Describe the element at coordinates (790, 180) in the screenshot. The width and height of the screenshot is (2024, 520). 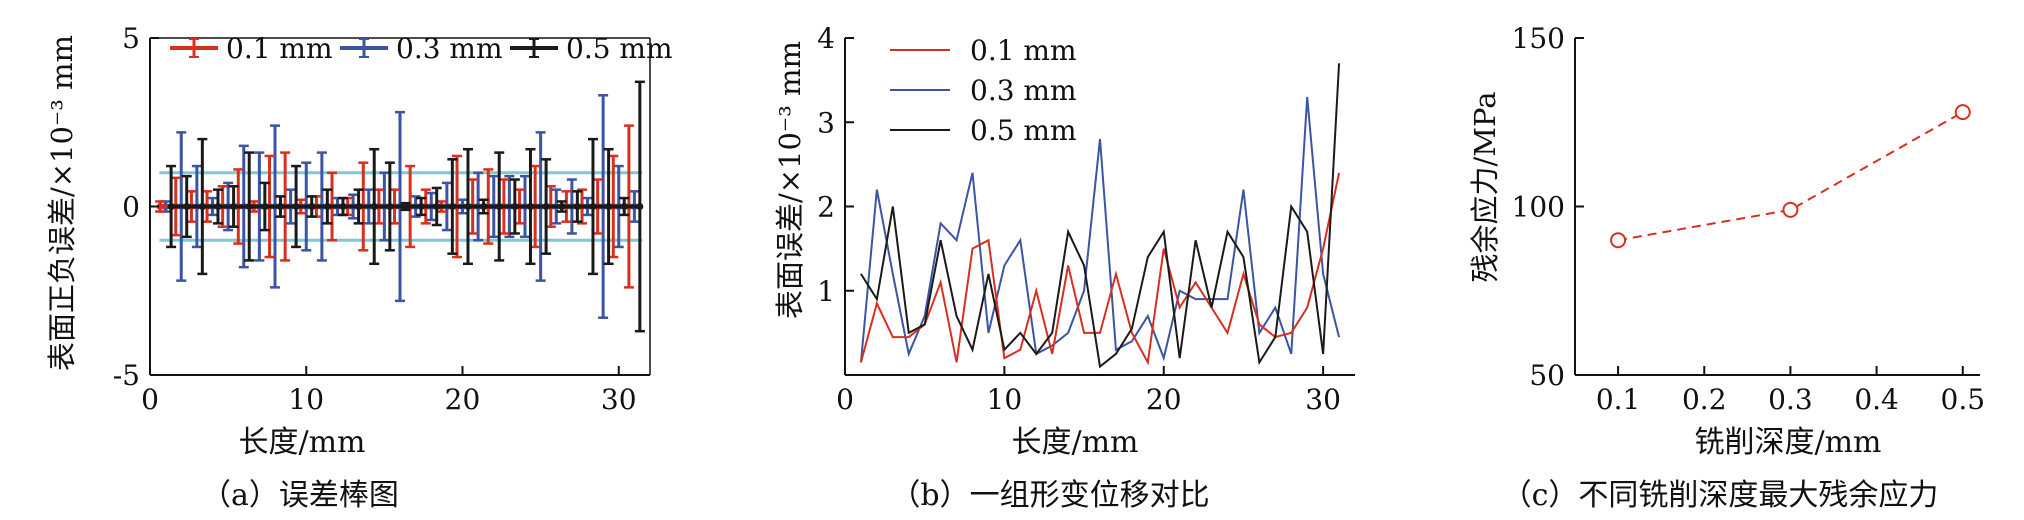
I see `y-axis-label: 表面误差/×10⁻³ mm` at that location.